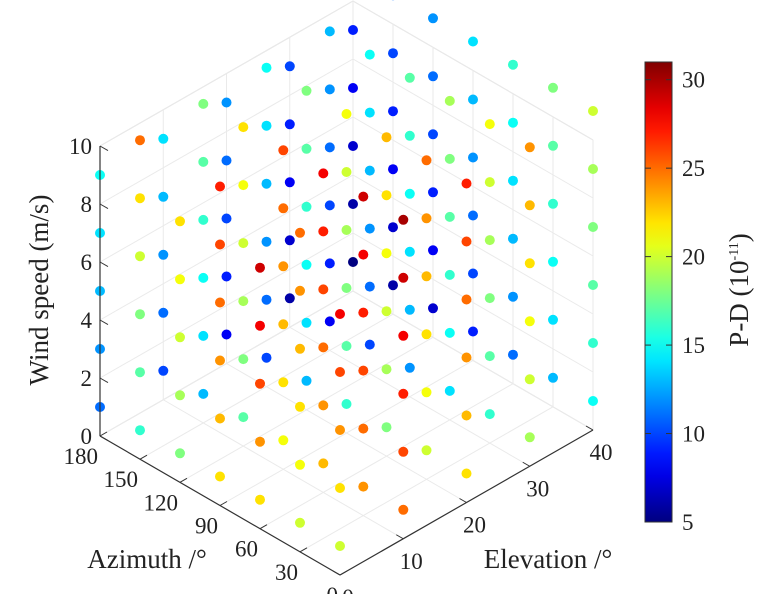 The height and width of the screenshot is (594, 768). I want to click on colorbar-label: P-D (10-11), so click(739, 289).